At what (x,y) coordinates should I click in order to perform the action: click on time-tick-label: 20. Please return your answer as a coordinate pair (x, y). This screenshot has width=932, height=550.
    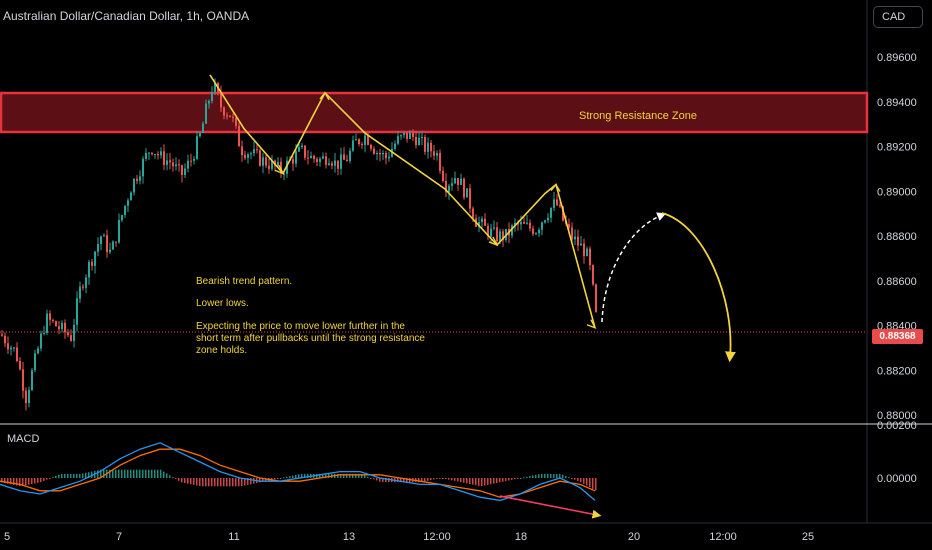
    Looking at the image, I should click on (634, 537).